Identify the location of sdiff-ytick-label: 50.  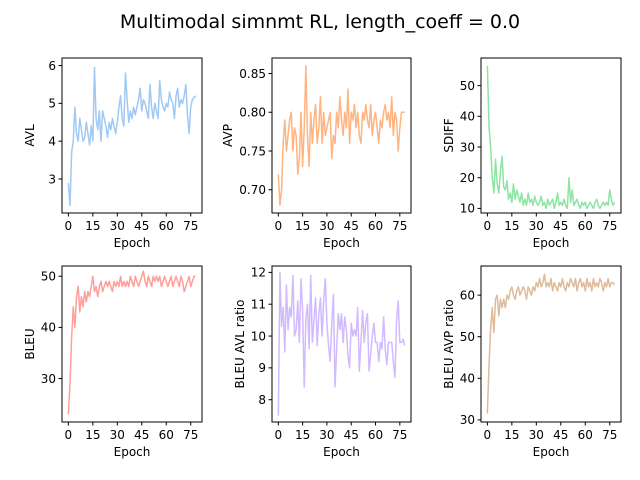
(467, 86).